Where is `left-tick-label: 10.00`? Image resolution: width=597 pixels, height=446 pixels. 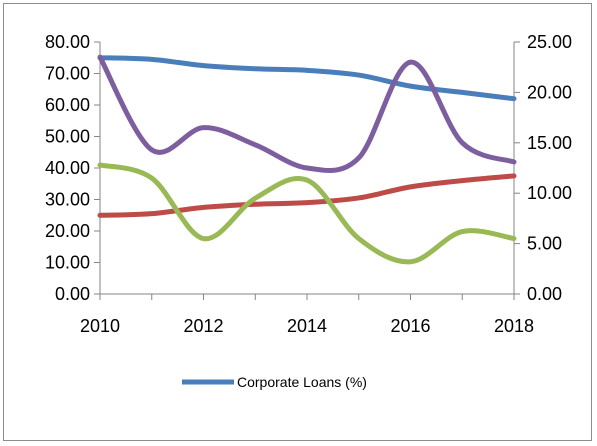 left-tick-label: 10.00 is located at coordinates (67, 263).